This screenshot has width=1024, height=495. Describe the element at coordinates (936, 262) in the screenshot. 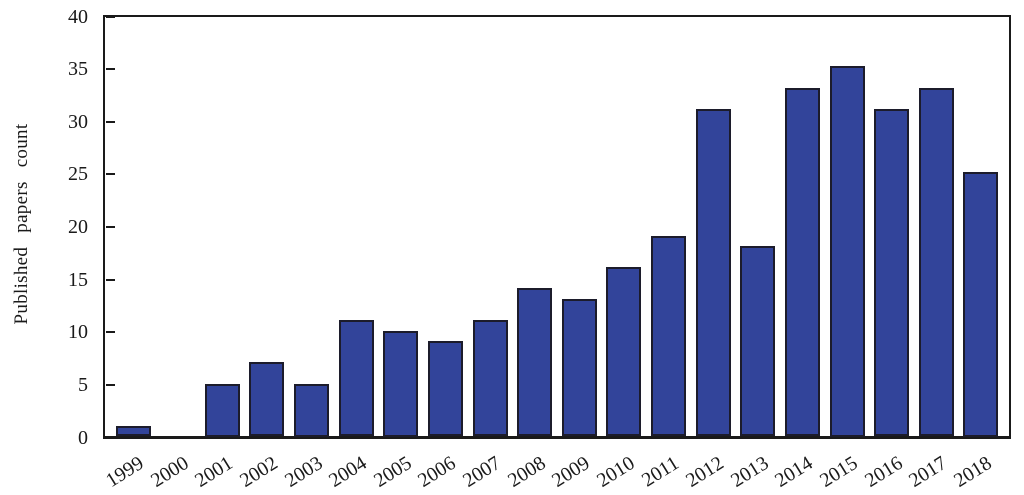

I see `bar-2017` at that location.